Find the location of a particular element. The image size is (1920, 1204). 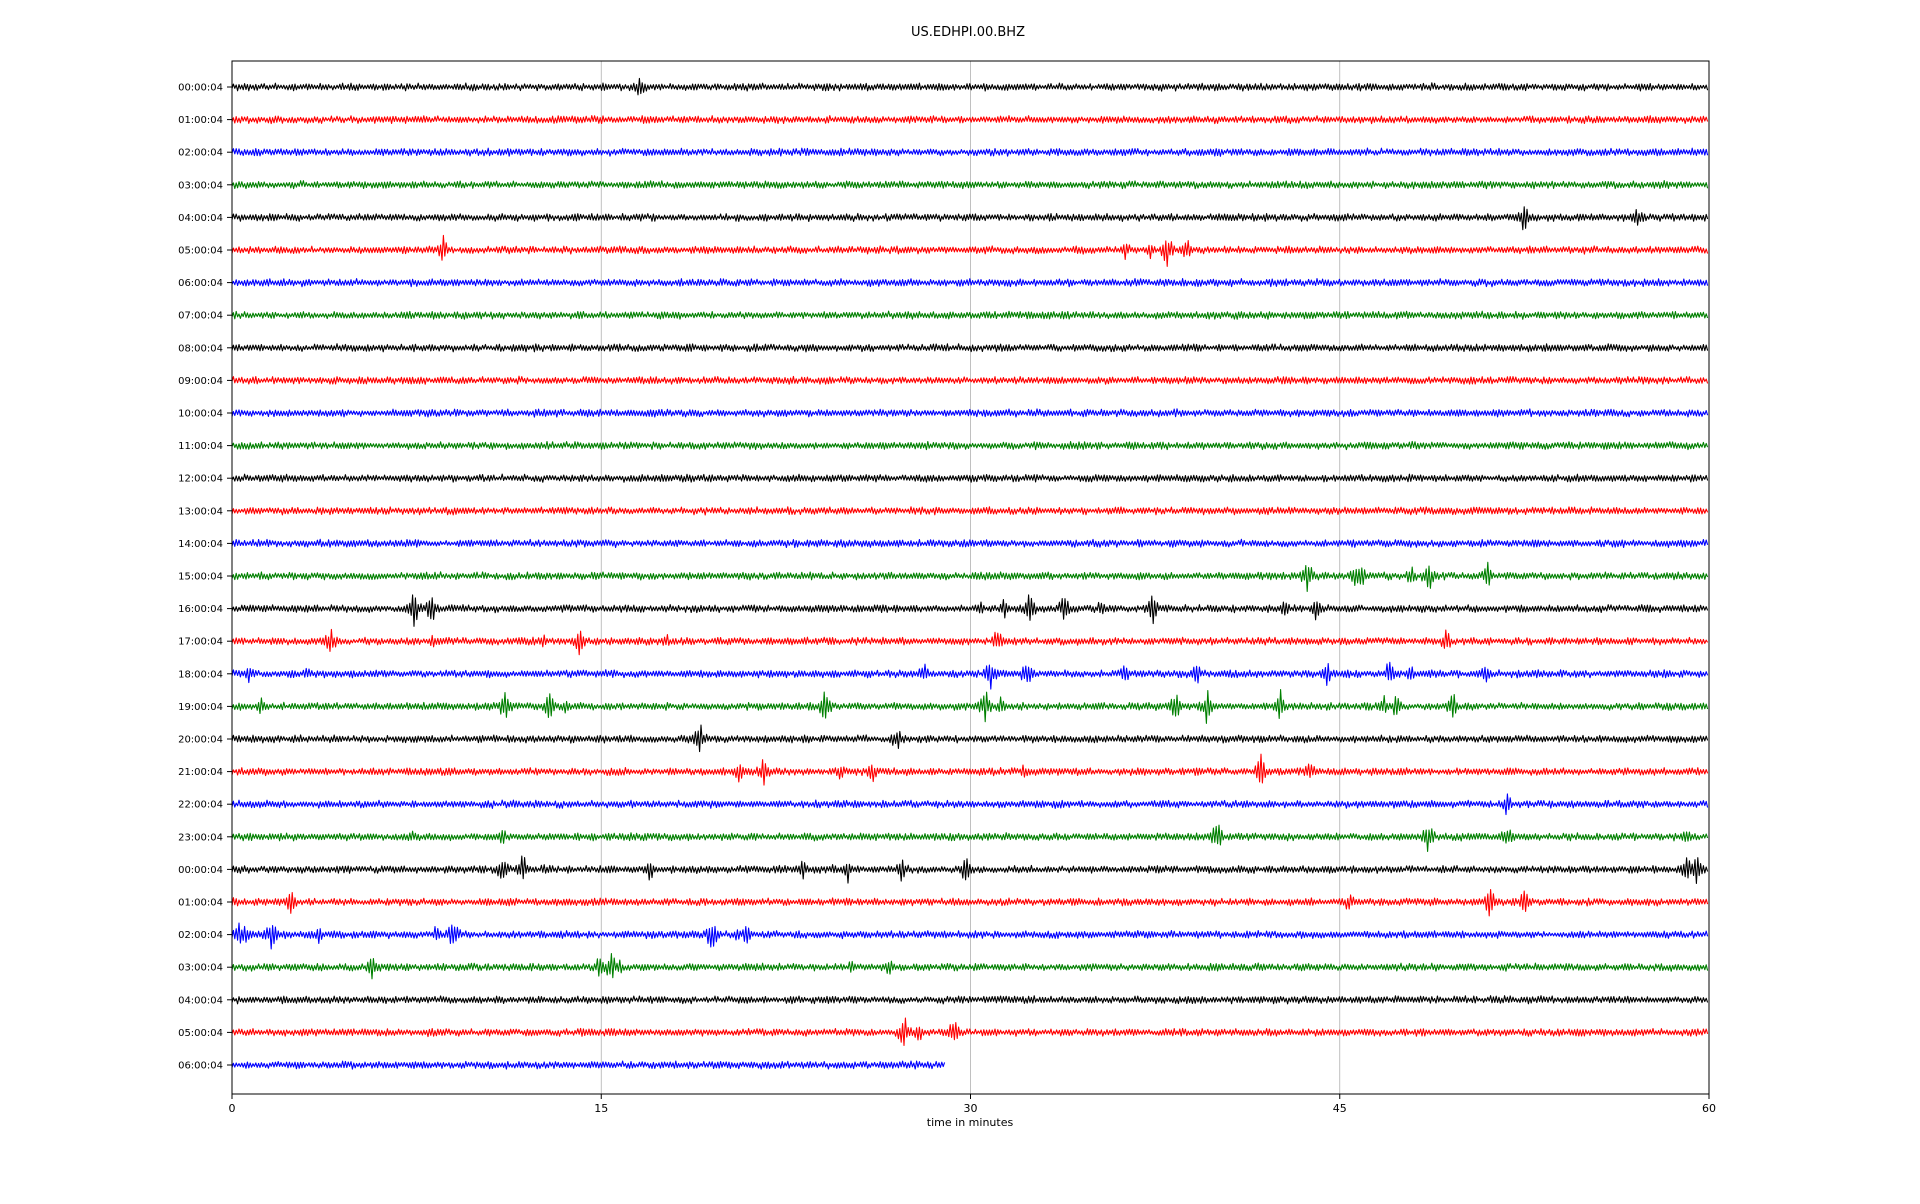

x-tick-label: 15 is located at coordinates (601, 1108).